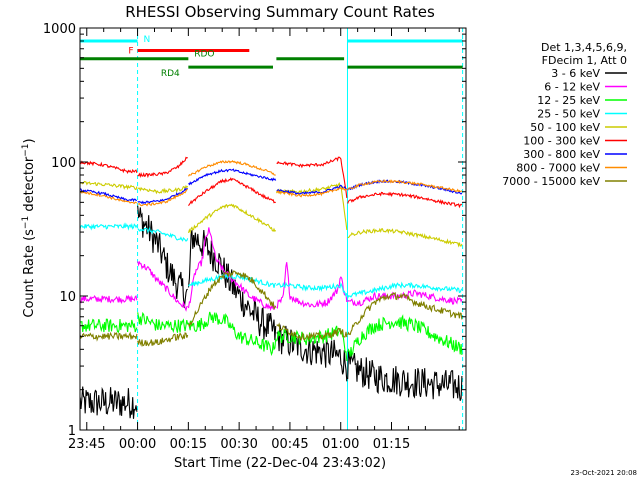 This screenshot has height=480, width=640. I want to click on x-tick-label: 01:00, so click(340, 444).